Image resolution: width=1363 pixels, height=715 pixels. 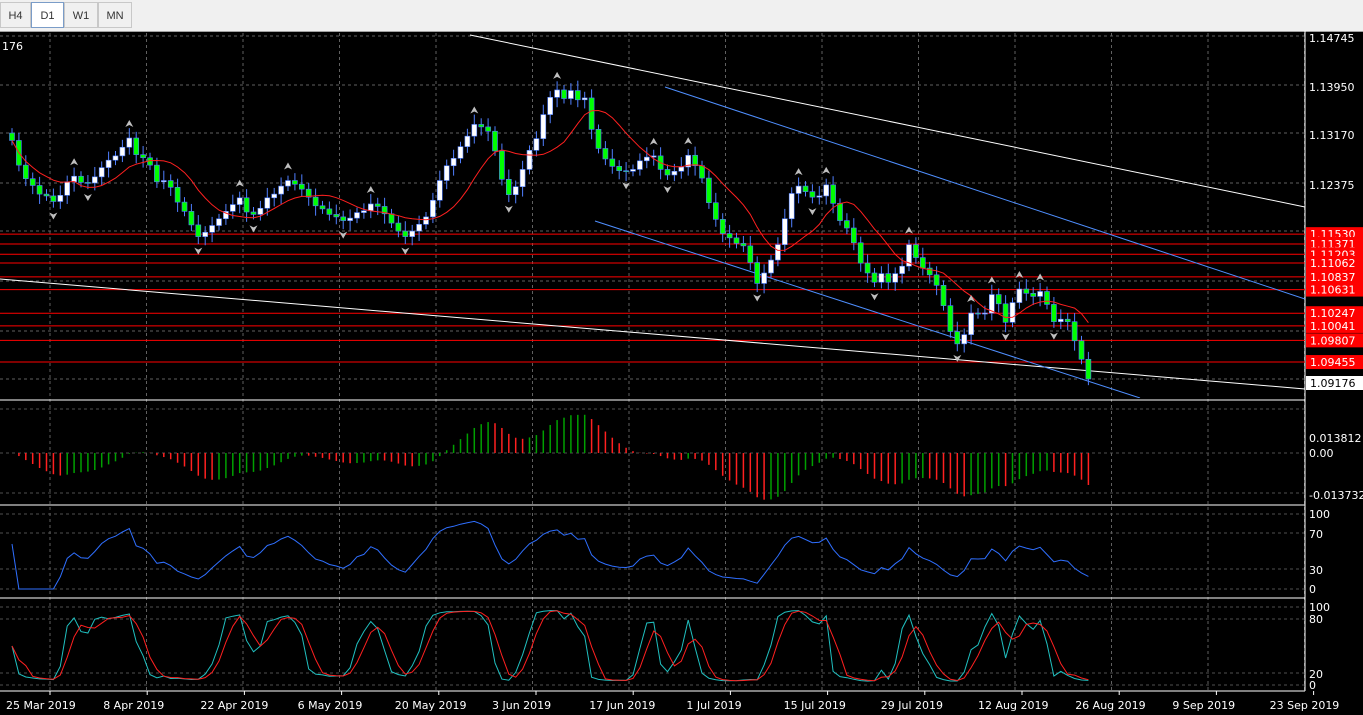 I want to click on price-tick: 1.14745, so click(x=1332, y=38).